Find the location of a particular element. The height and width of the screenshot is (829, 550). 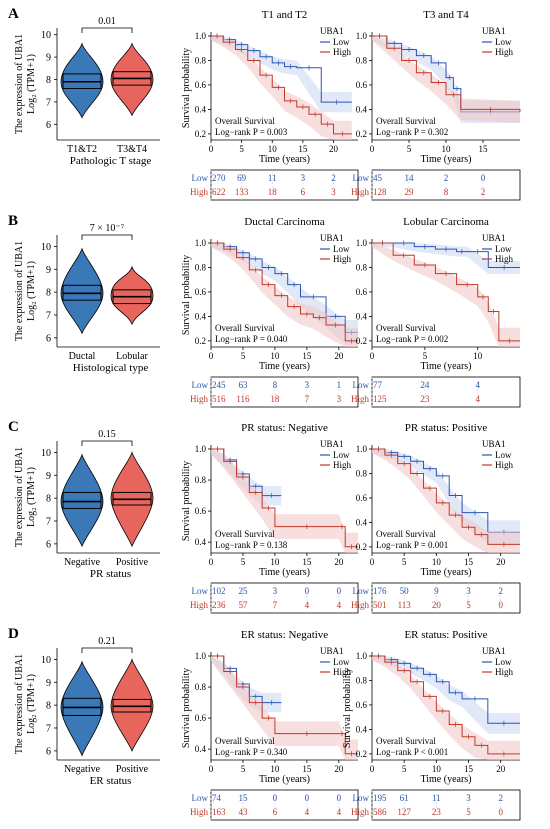

risk-count-low: 9 is located at coordinates (436, 591).